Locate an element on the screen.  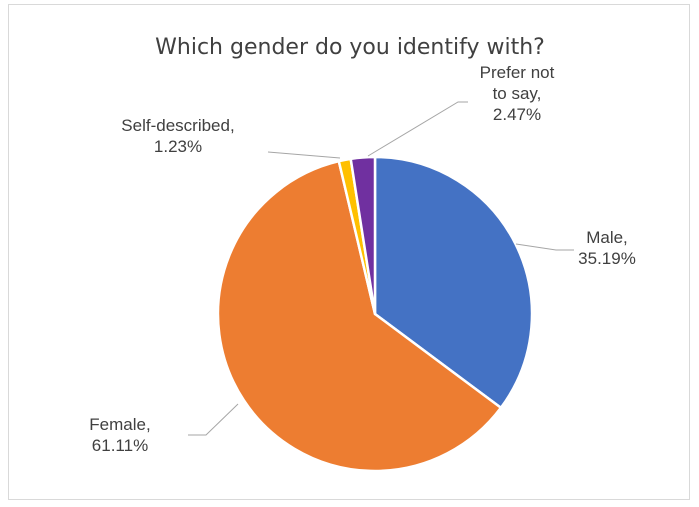
data-label-line: 2.47% is located at coordinates (517, 114).